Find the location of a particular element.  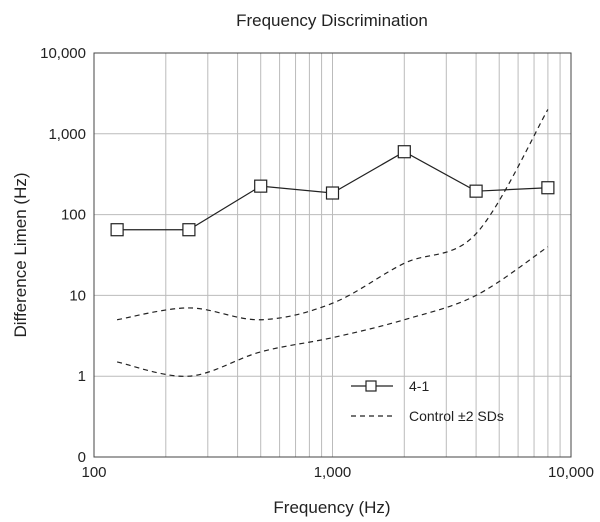

x-tick-label: 10,000 is located at coordinates (571, 472).